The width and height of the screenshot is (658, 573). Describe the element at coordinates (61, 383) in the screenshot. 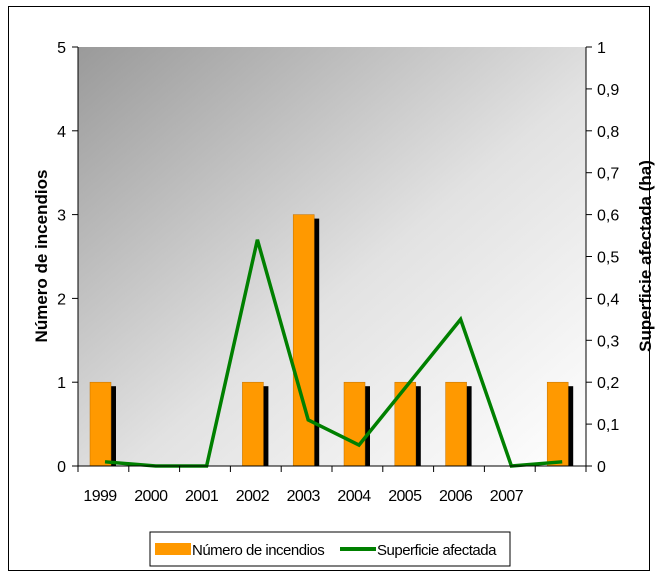

I see `y-tick-label: 1` at that location.